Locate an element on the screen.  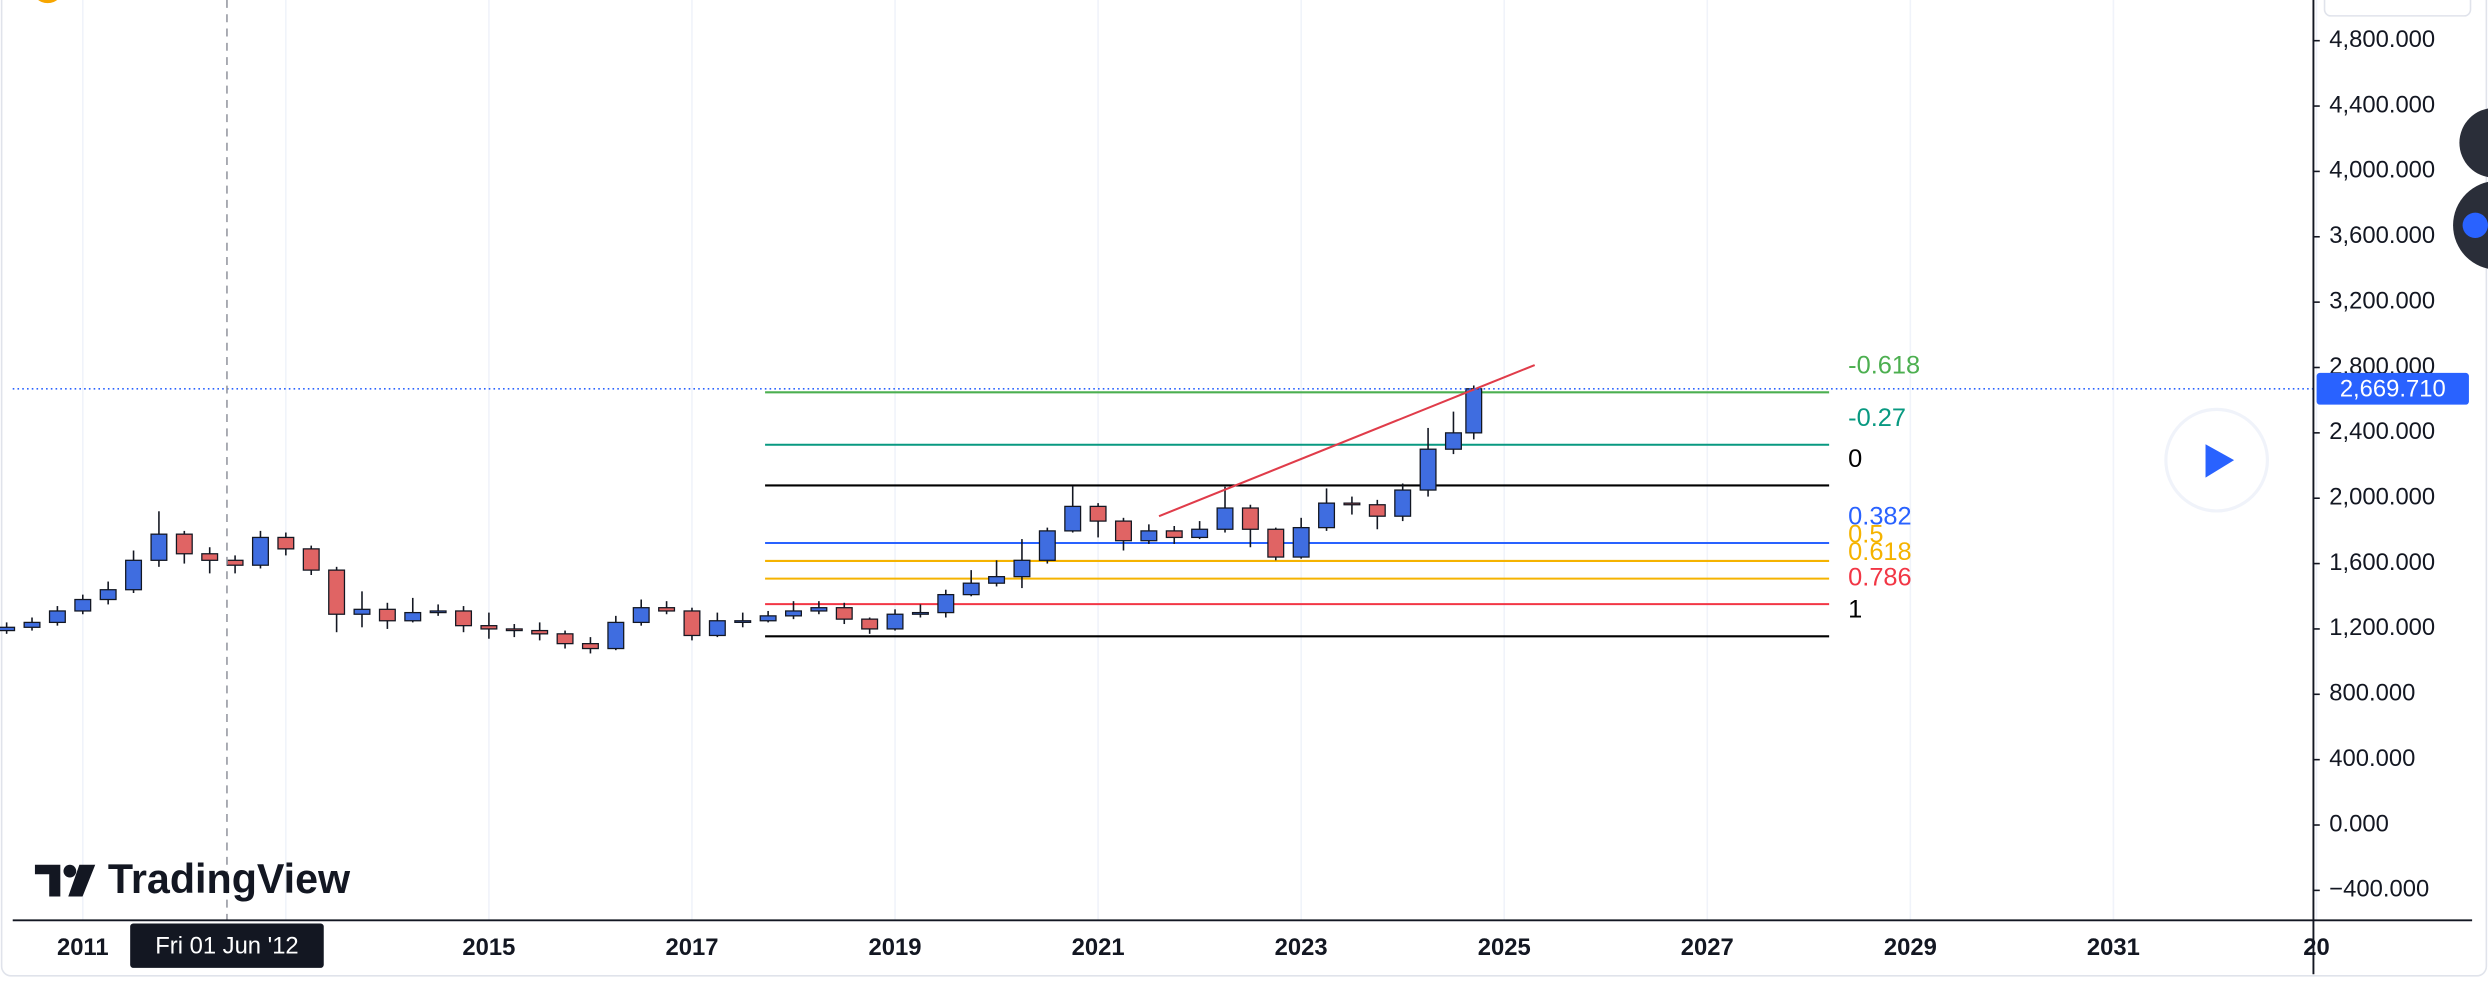
trend-line is located at coordinates (1347, 441).